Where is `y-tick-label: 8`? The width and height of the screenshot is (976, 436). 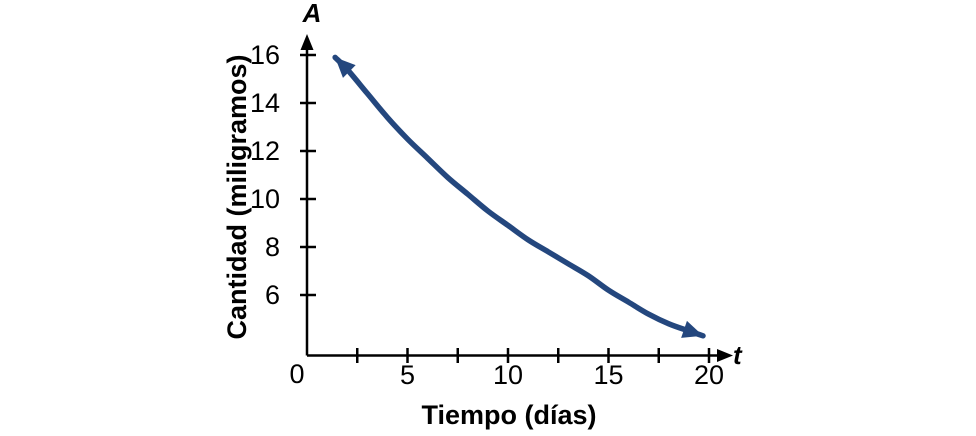 y-tick-label: 8 is located at coordinates (272, 247).